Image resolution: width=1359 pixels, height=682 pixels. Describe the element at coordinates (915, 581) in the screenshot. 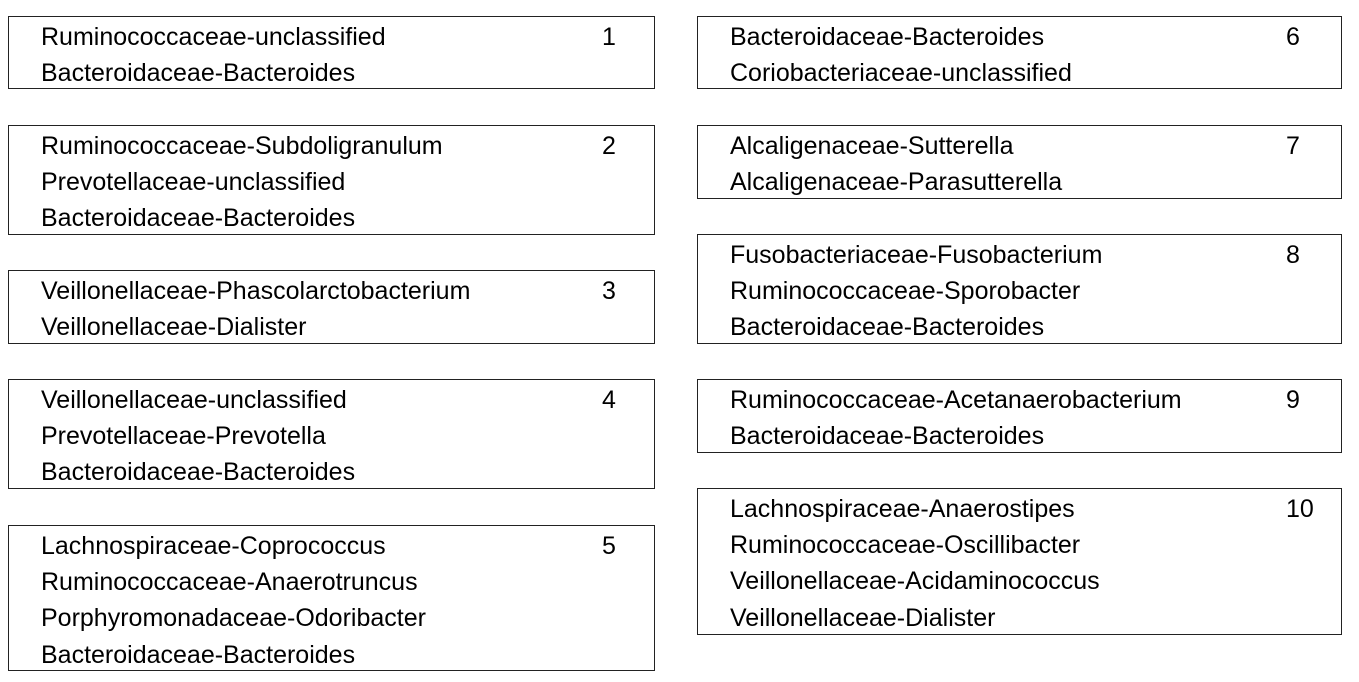

I see `taxon-label: Veillonellaceae-Acidaminococcus` at that location.